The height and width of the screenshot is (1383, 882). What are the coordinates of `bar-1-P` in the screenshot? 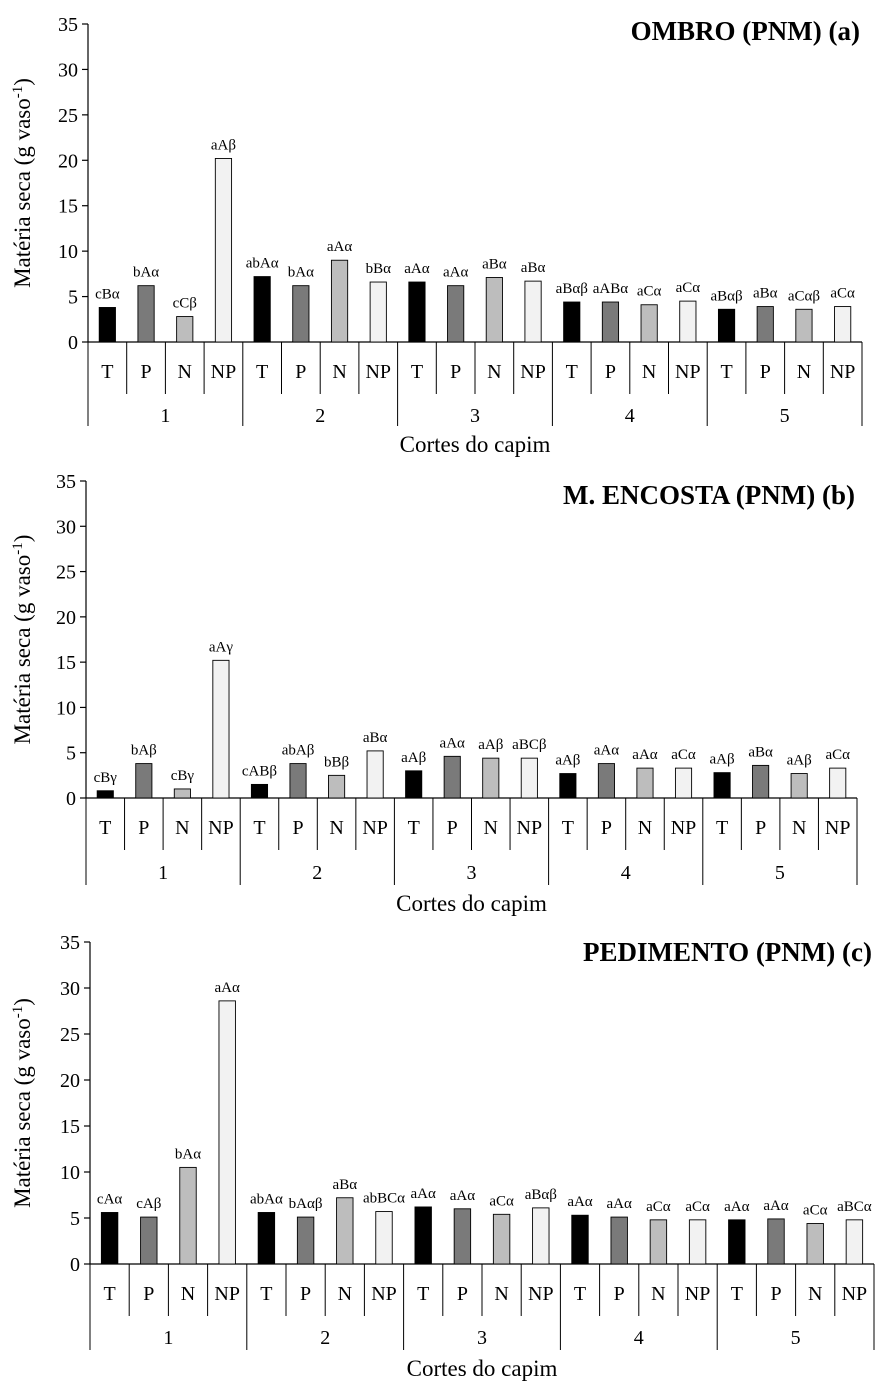 It's located at (149, 1240).